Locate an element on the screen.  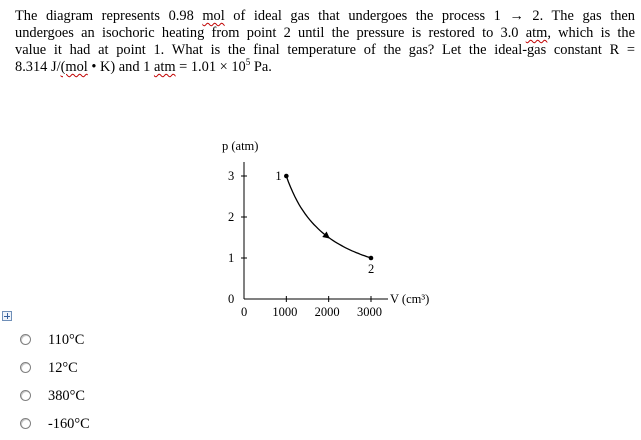
answer-options: 110°C 12°C 380°C -160°C is located at coordinates (80, 384).